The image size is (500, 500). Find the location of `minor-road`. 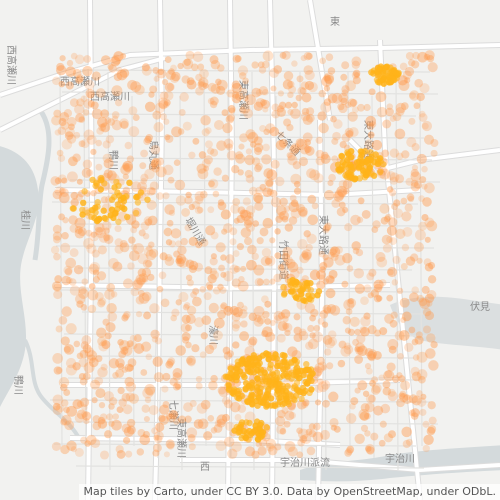

minor-road is located at coordinates (235, 445).